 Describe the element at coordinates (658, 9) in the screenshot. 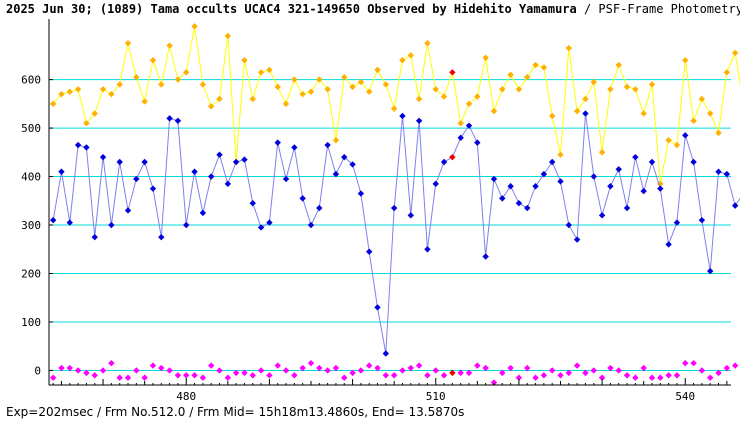

I see `chart-subtitle: / PSF-Frame Photometry /` at that location.